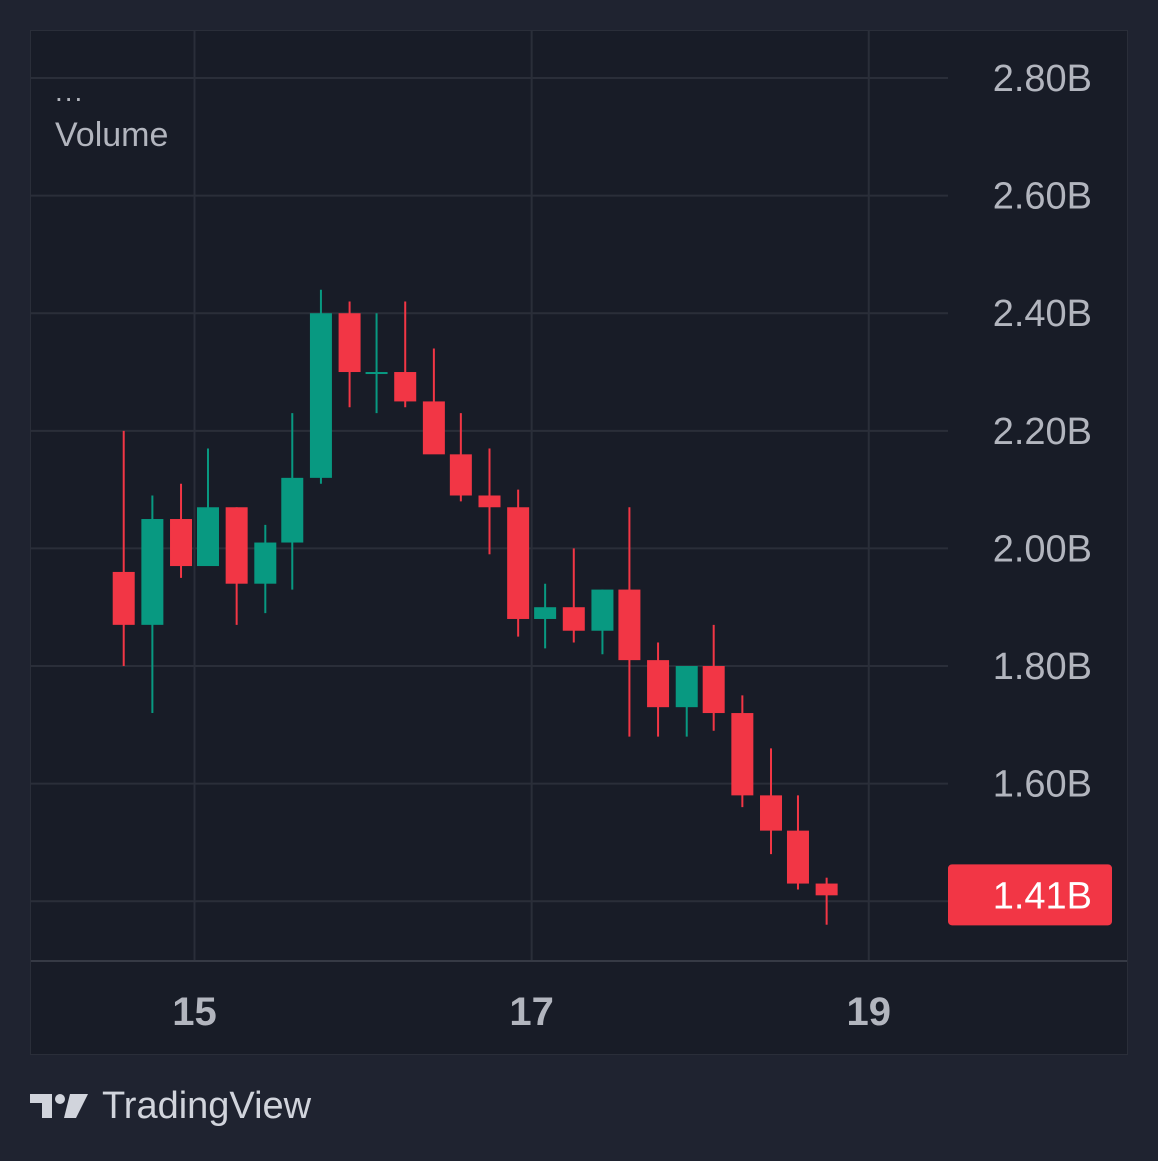  Describe the element at coordinates (869, 1012) in the screenshot. I see `x-tick-label: 19` at that location.